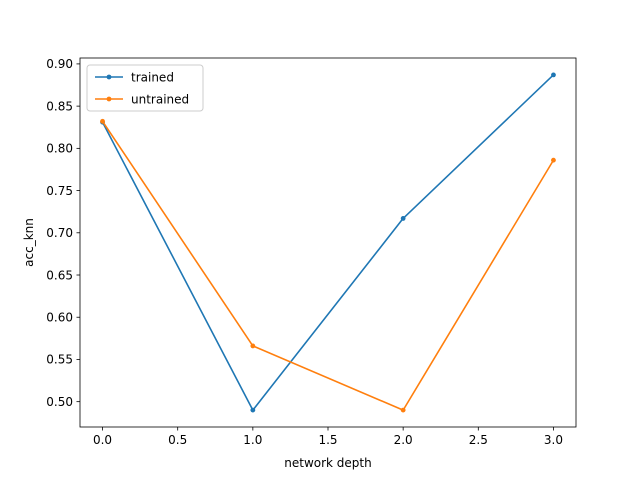 The height and width of the screenshot is (480, 640). I want to click on x-tick-label: 1.5, so click(327, 440).